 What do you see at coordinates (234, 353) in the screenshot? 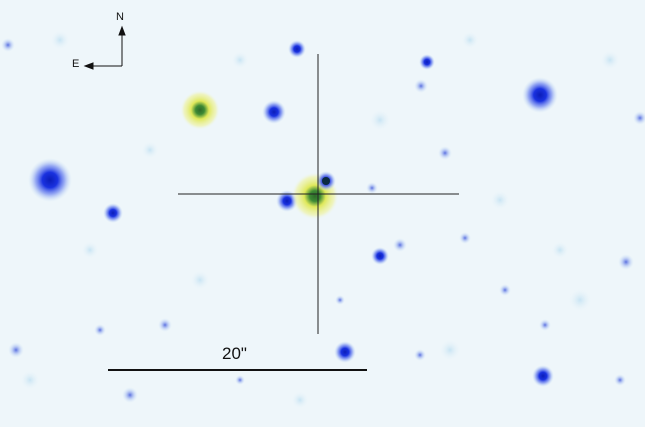
I see `scale-bar-label: 20"` at bounding box center [234, 353].